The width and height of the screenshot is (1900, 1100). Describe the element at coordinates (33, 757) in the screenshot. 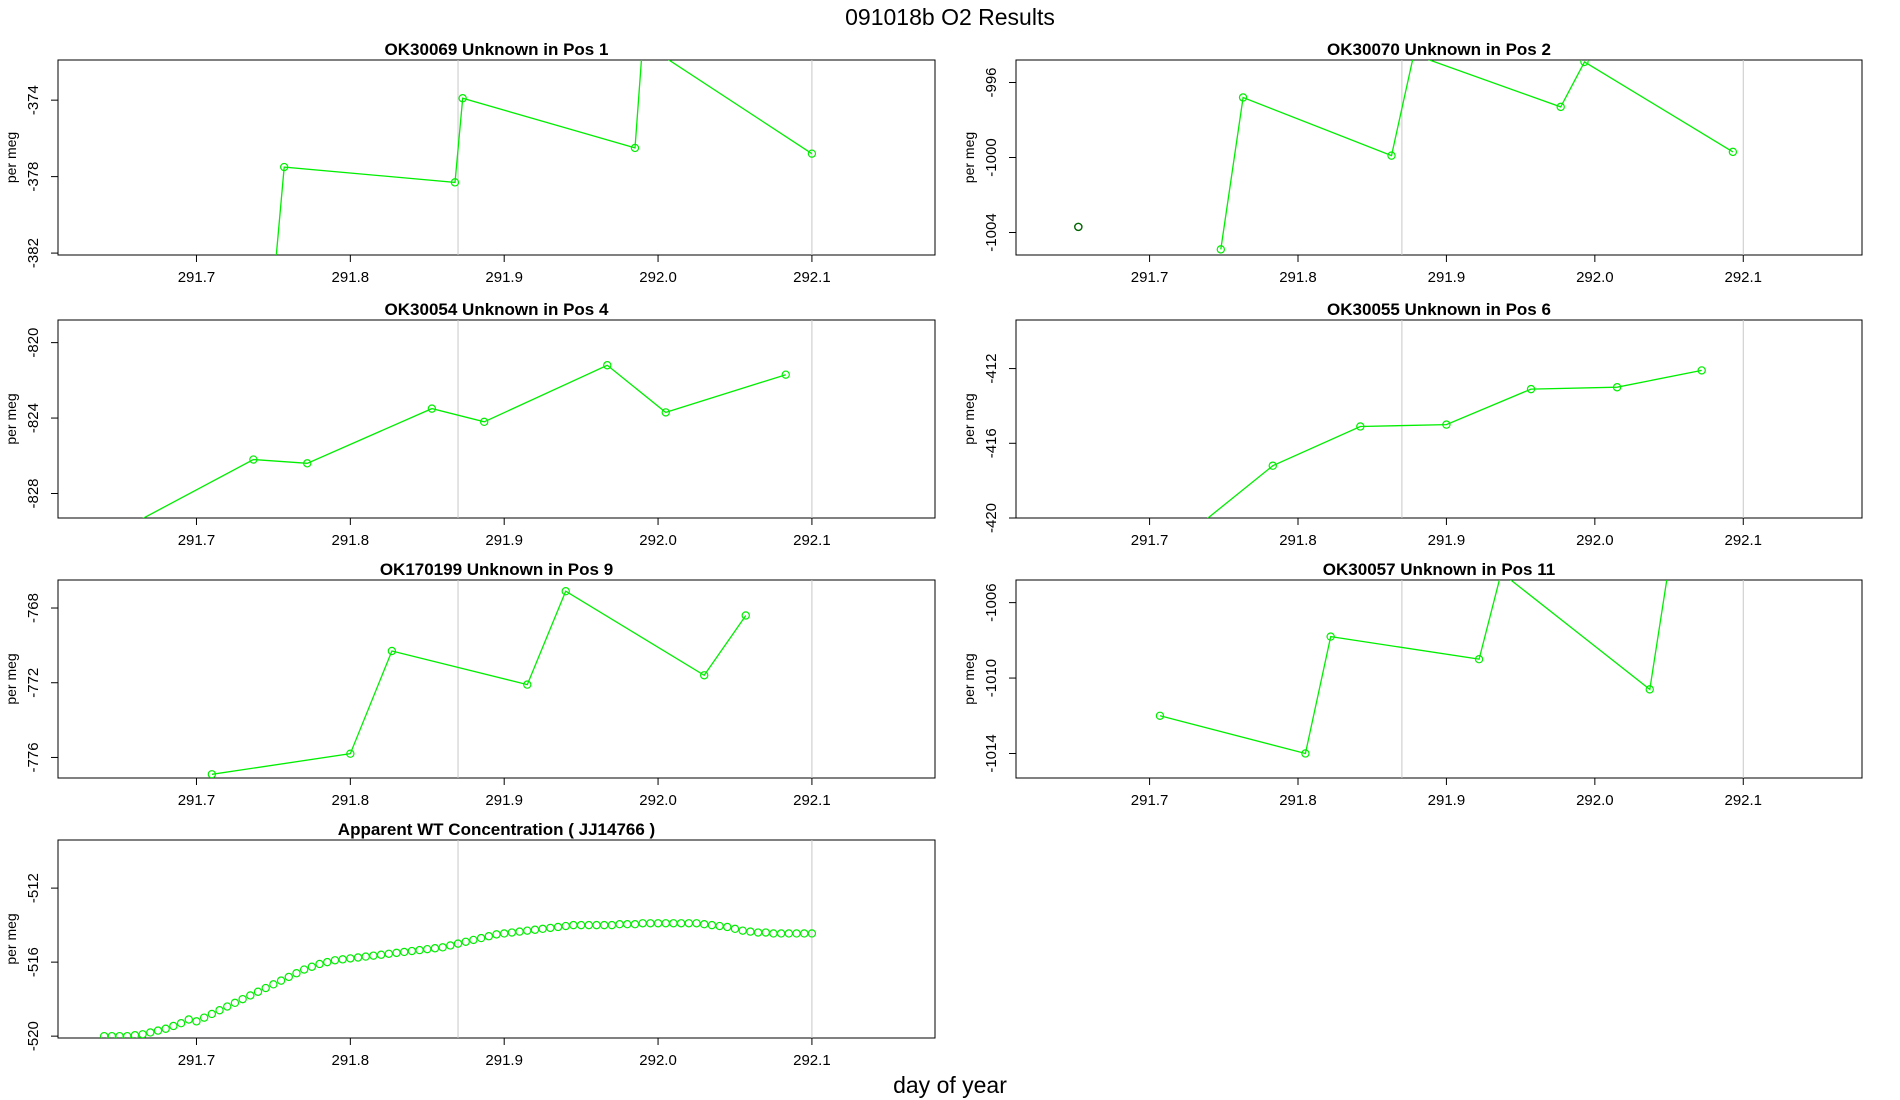

I see `y-tick-label: -776` at that location.